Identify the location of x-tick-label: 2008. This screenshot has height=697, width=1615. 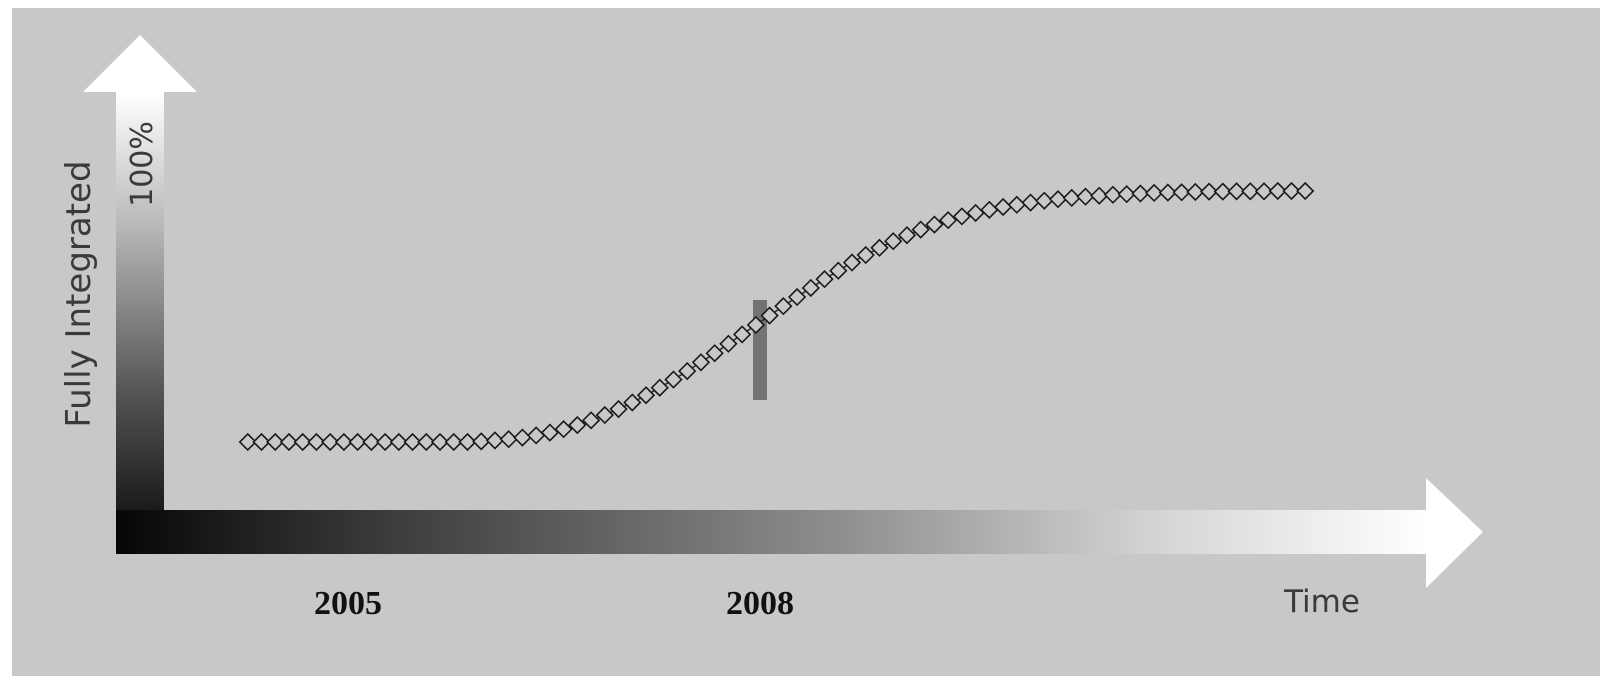
(760, 603).